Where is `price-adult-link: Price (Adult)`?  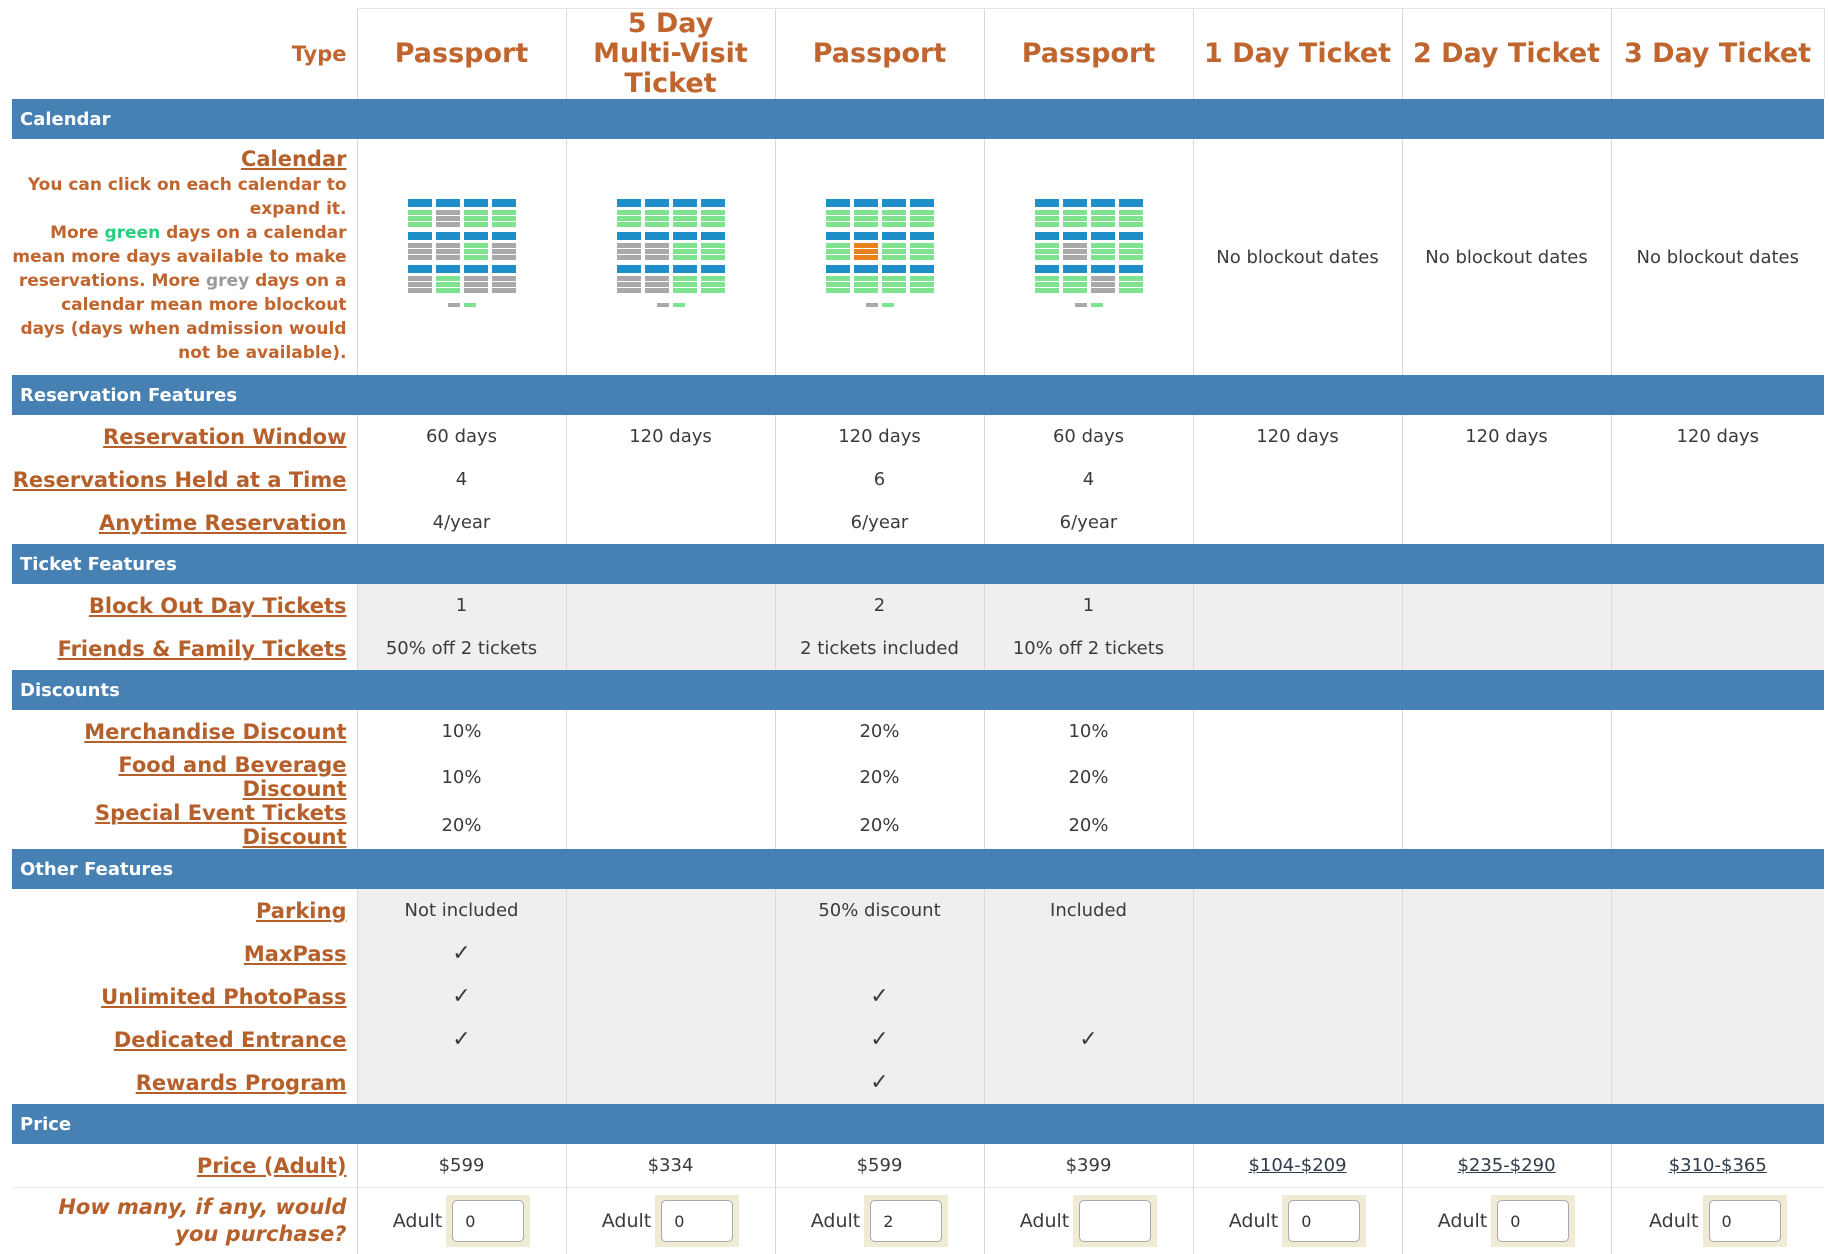
price-adult-link: Price (Adult) is located at coordinates (272, 1166).